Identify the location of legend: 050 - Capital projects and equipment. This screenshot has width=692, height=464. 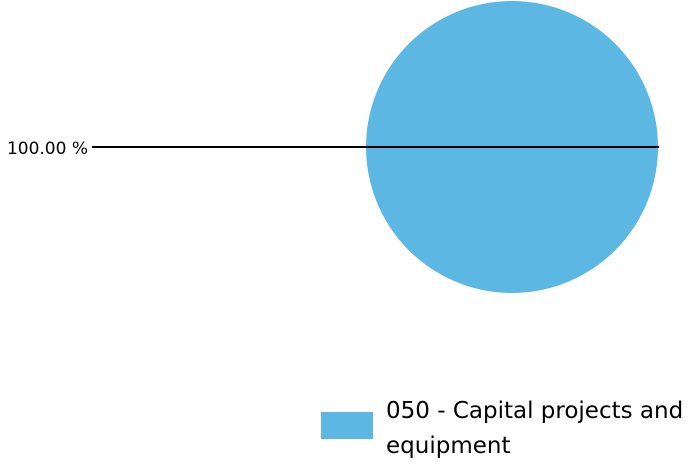
(506, 429).